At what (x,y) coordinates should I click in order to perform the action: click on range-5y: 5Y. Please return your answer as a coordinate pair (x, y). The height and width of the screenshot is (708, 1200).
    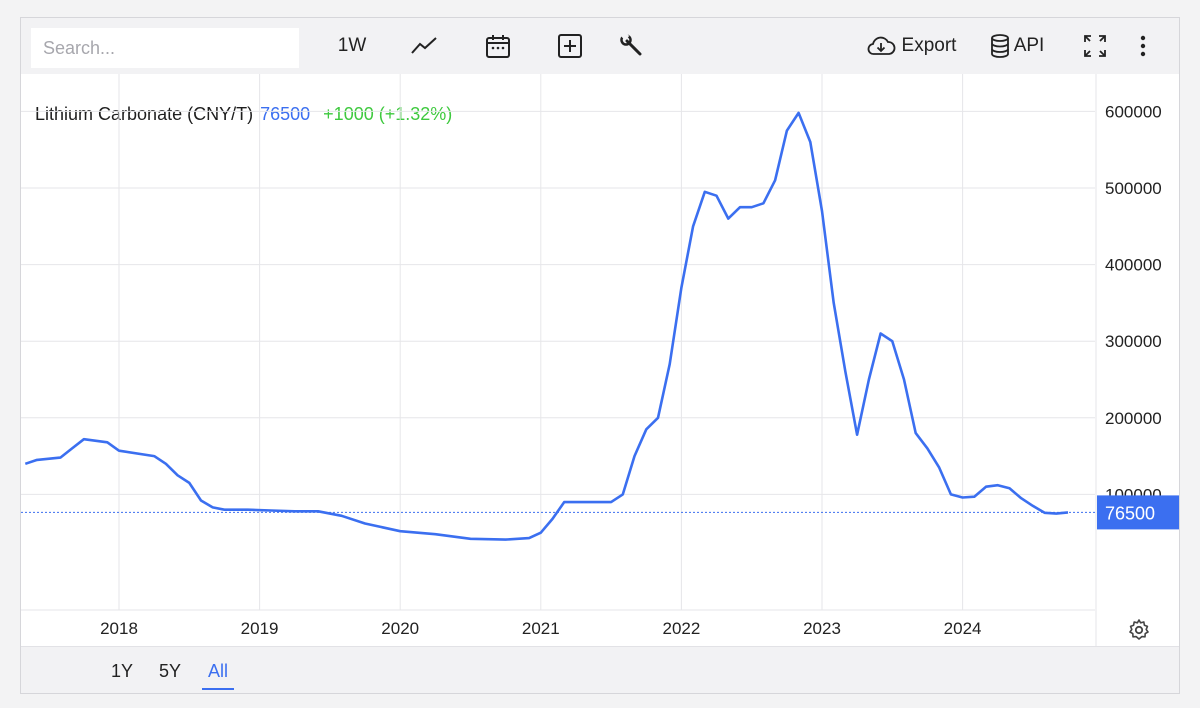
    Looking at the image, I should click on (170, 671).